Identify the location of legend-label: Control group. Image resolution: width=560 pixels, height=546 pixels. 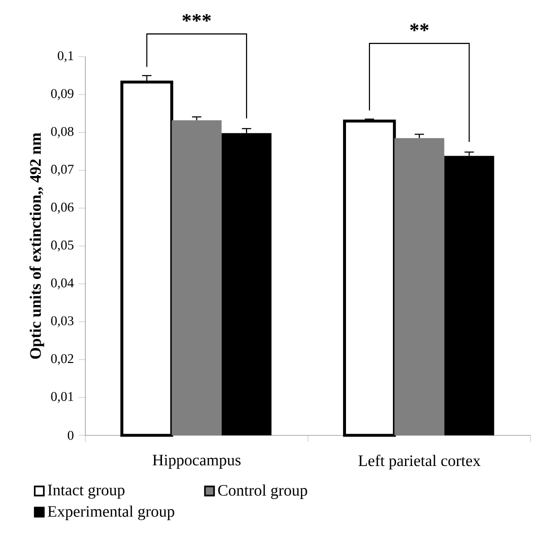
(263, 492).